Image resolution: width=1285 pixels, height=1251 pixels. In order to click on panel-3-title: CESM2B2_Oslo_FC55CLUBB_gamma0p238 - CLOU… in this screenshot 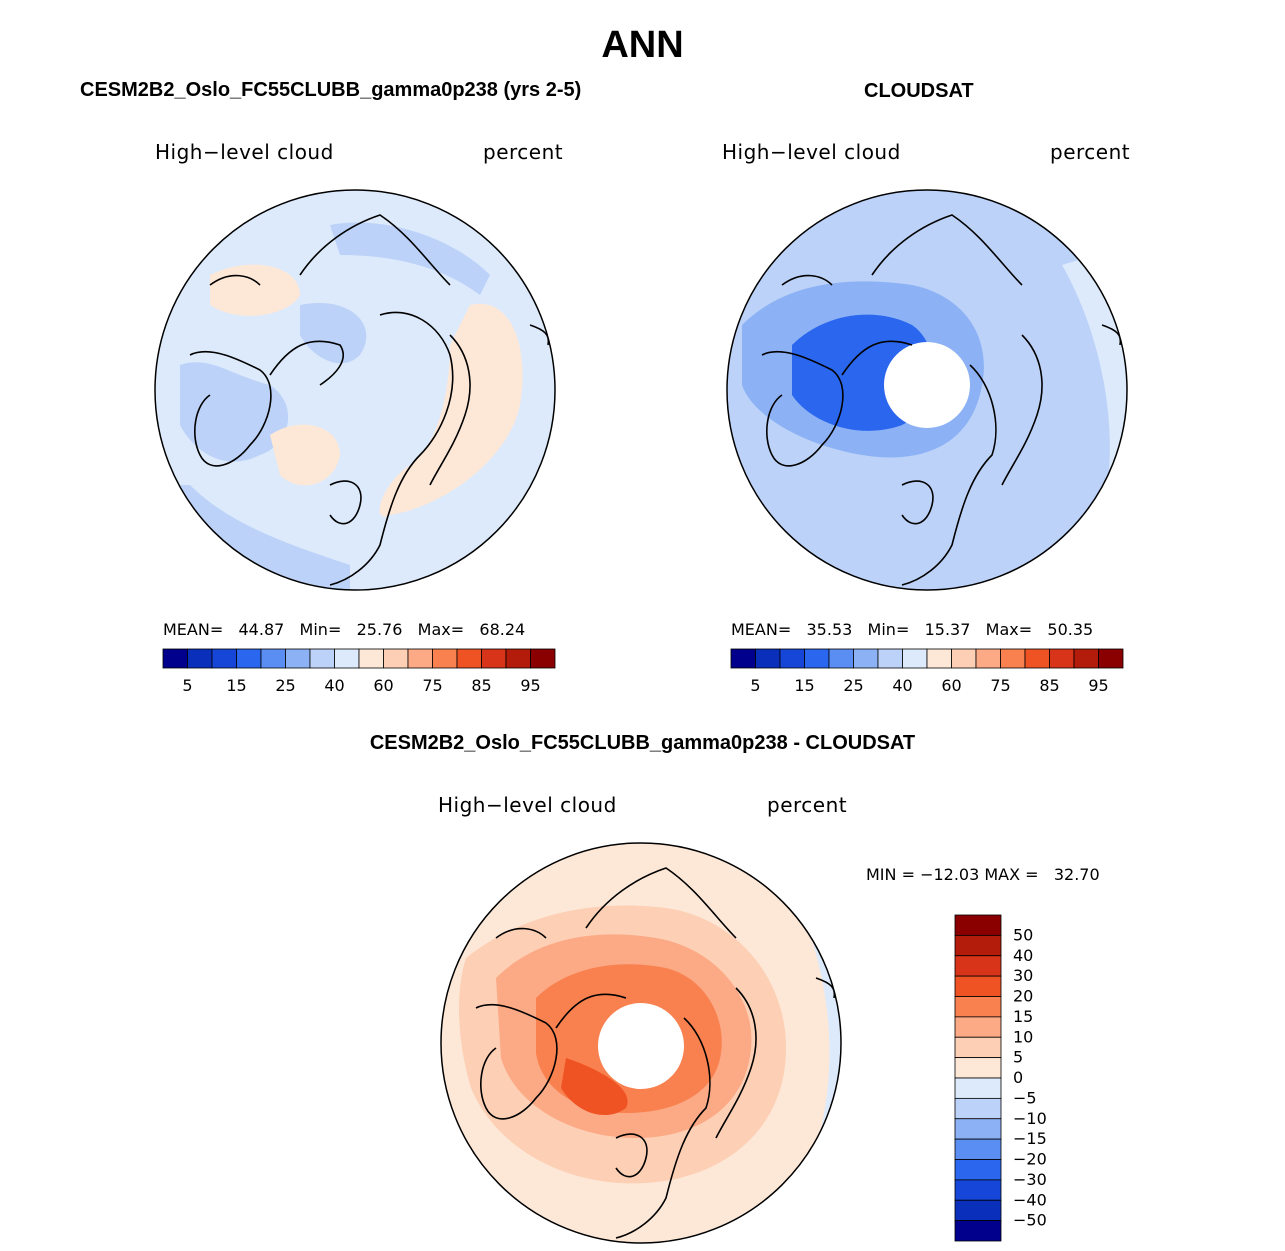, I will do `click(642, 743)`.